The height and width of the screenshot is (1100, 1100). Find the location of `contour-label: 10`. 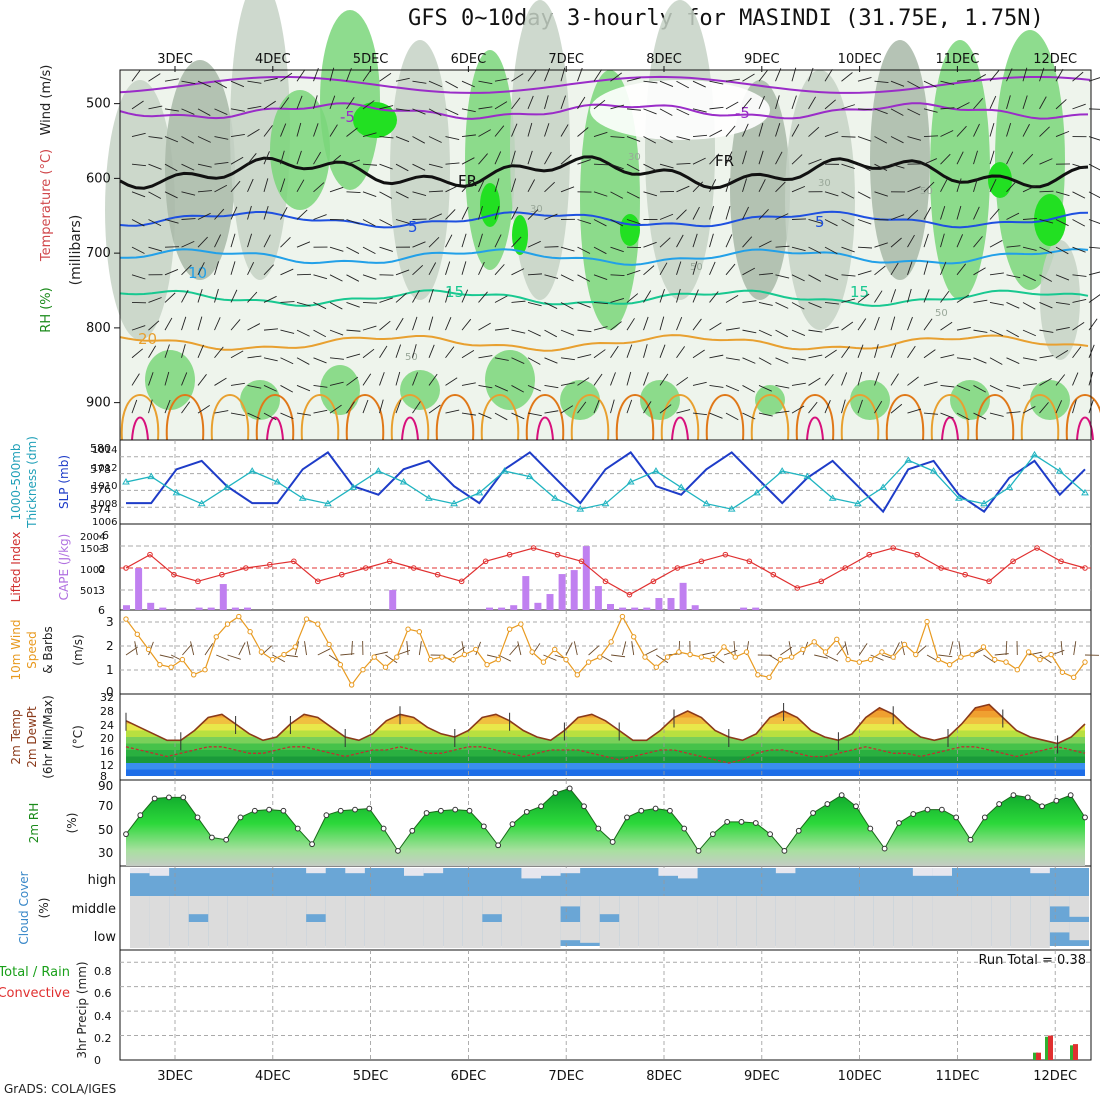

contour-label: 10 is located at coordinates (197, 273).